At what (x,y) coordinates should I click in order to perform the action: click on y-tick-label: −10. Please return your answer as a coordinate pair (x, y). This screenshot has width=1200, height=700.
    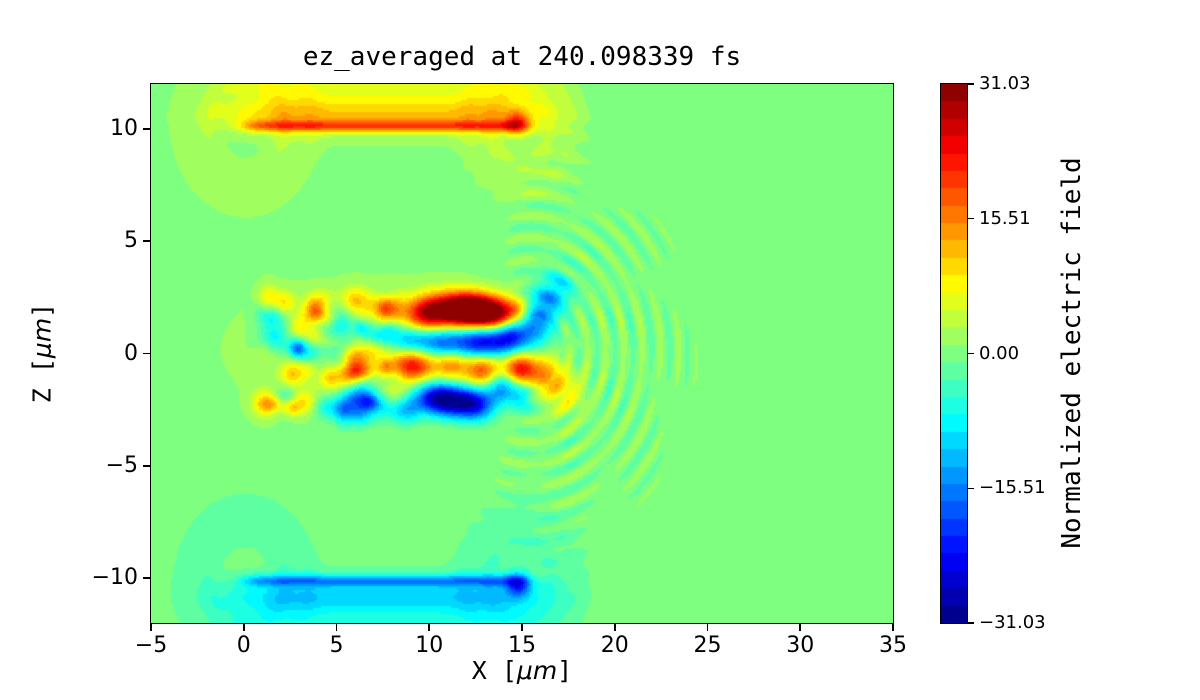
    Looking at the image, I should click on (114, 578).